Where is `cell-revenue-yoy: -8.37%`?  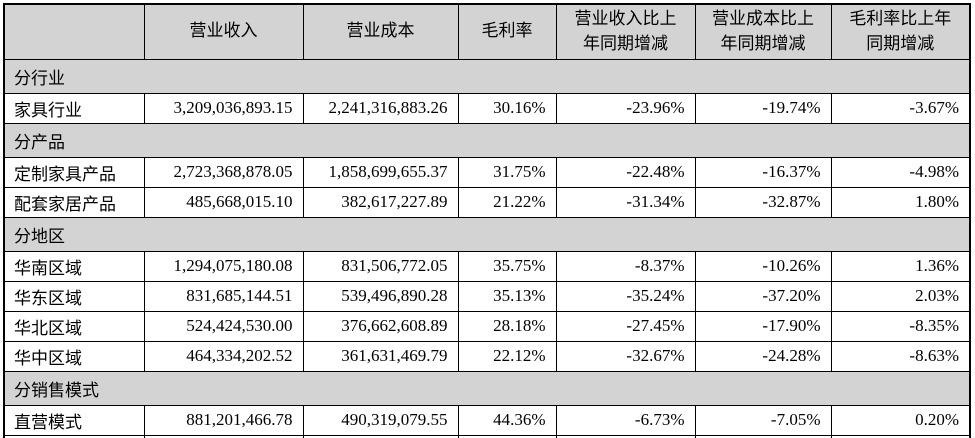 cell-revenue-yoy: -8.37% is located at coordinates (625, 266).